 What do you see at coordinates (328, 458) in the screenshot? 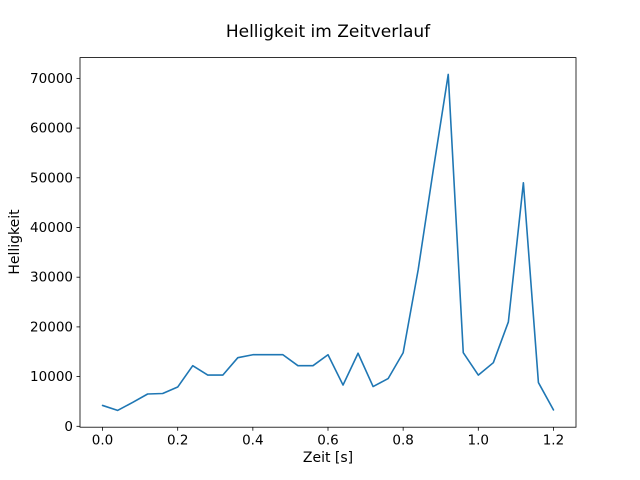
I see `x-axis-label: Zeit [s]` at bounding box center [328, 458].